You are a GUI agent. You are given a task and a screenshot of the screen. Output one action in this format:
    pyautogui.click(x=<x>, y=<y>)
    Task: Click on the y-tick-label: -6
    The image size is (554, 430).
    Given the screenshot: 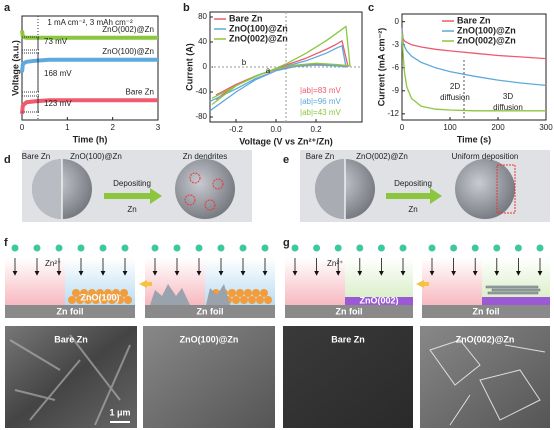 What is the action you would take?
    pyautogui.click(x=396, y=67)
    